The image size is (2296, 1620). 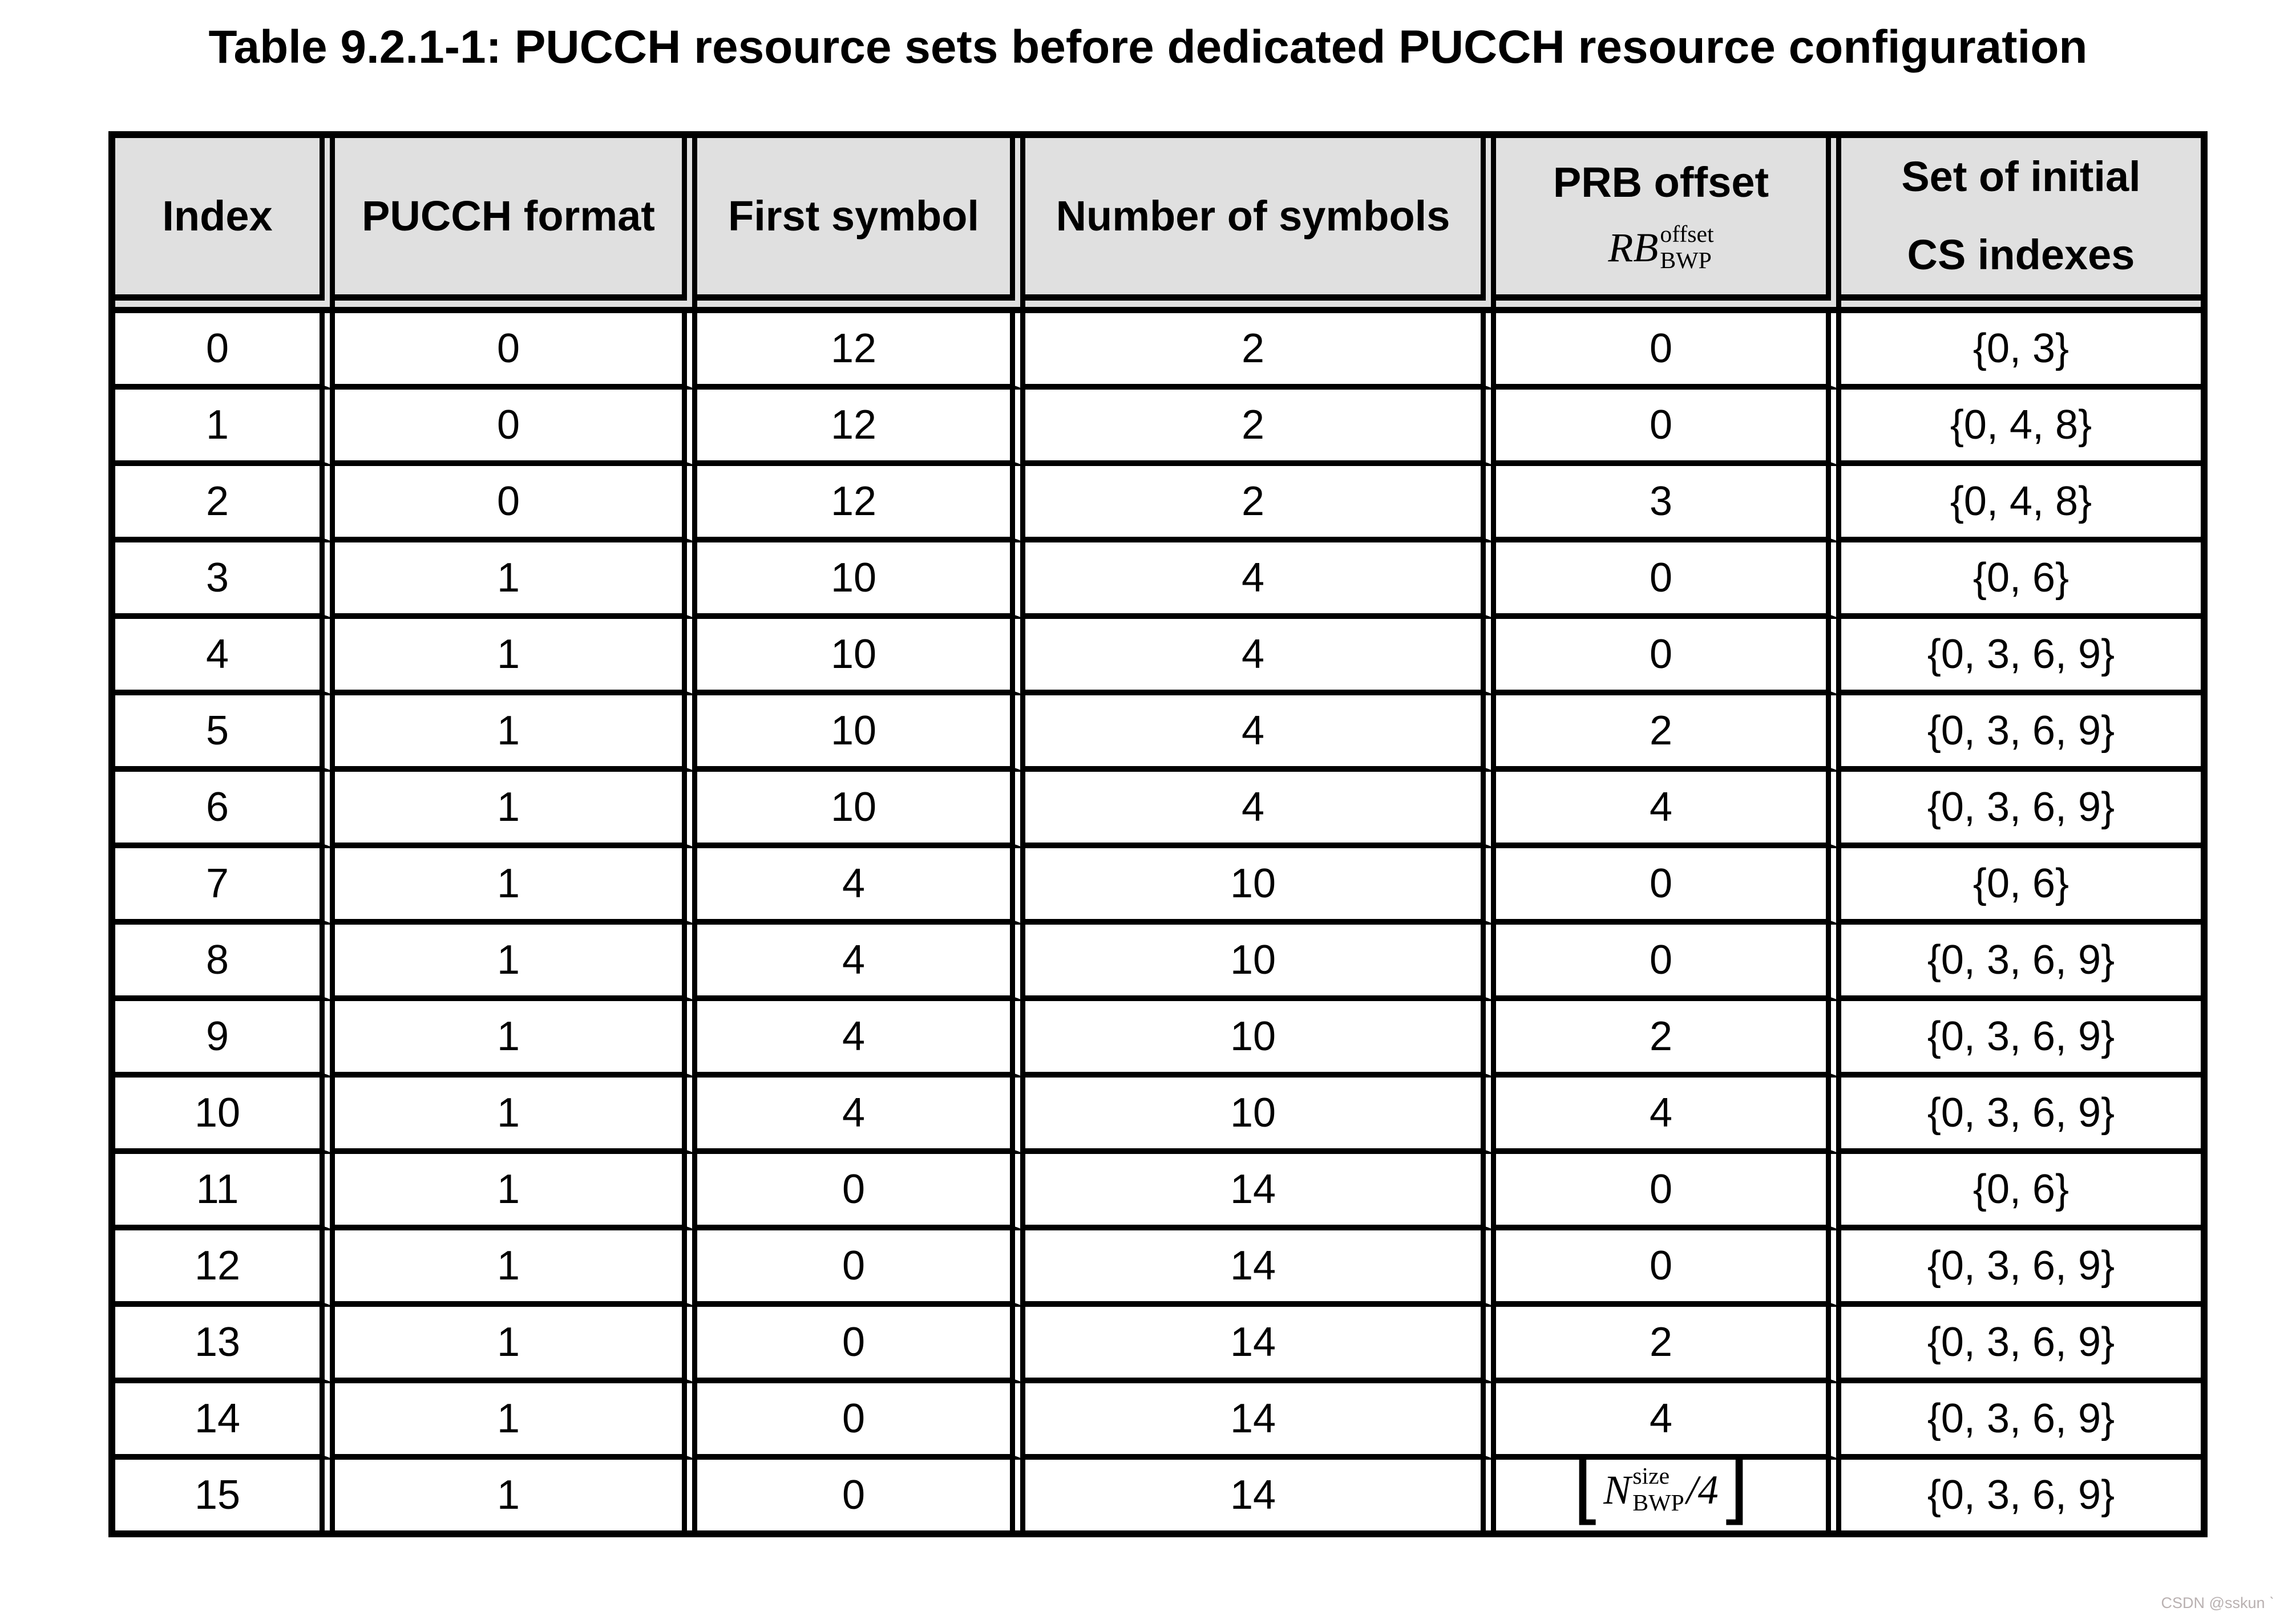 What do you see at coordinates (1158, 886) in the screenshot?
I see `table-row: 7 1 4 10 0 {0, 6}` at bounding box center [1158, 886].